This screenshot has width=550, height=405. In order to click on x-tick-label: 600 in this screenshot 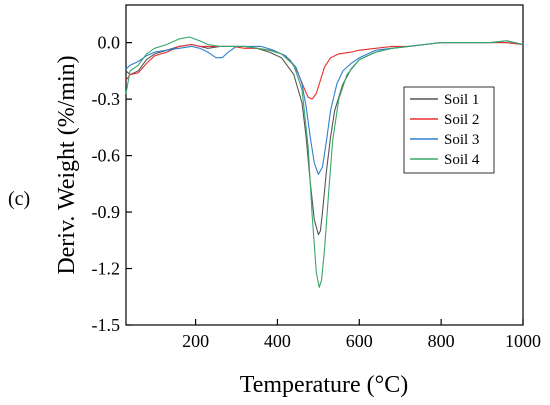, I will do `click(359, 341)`.